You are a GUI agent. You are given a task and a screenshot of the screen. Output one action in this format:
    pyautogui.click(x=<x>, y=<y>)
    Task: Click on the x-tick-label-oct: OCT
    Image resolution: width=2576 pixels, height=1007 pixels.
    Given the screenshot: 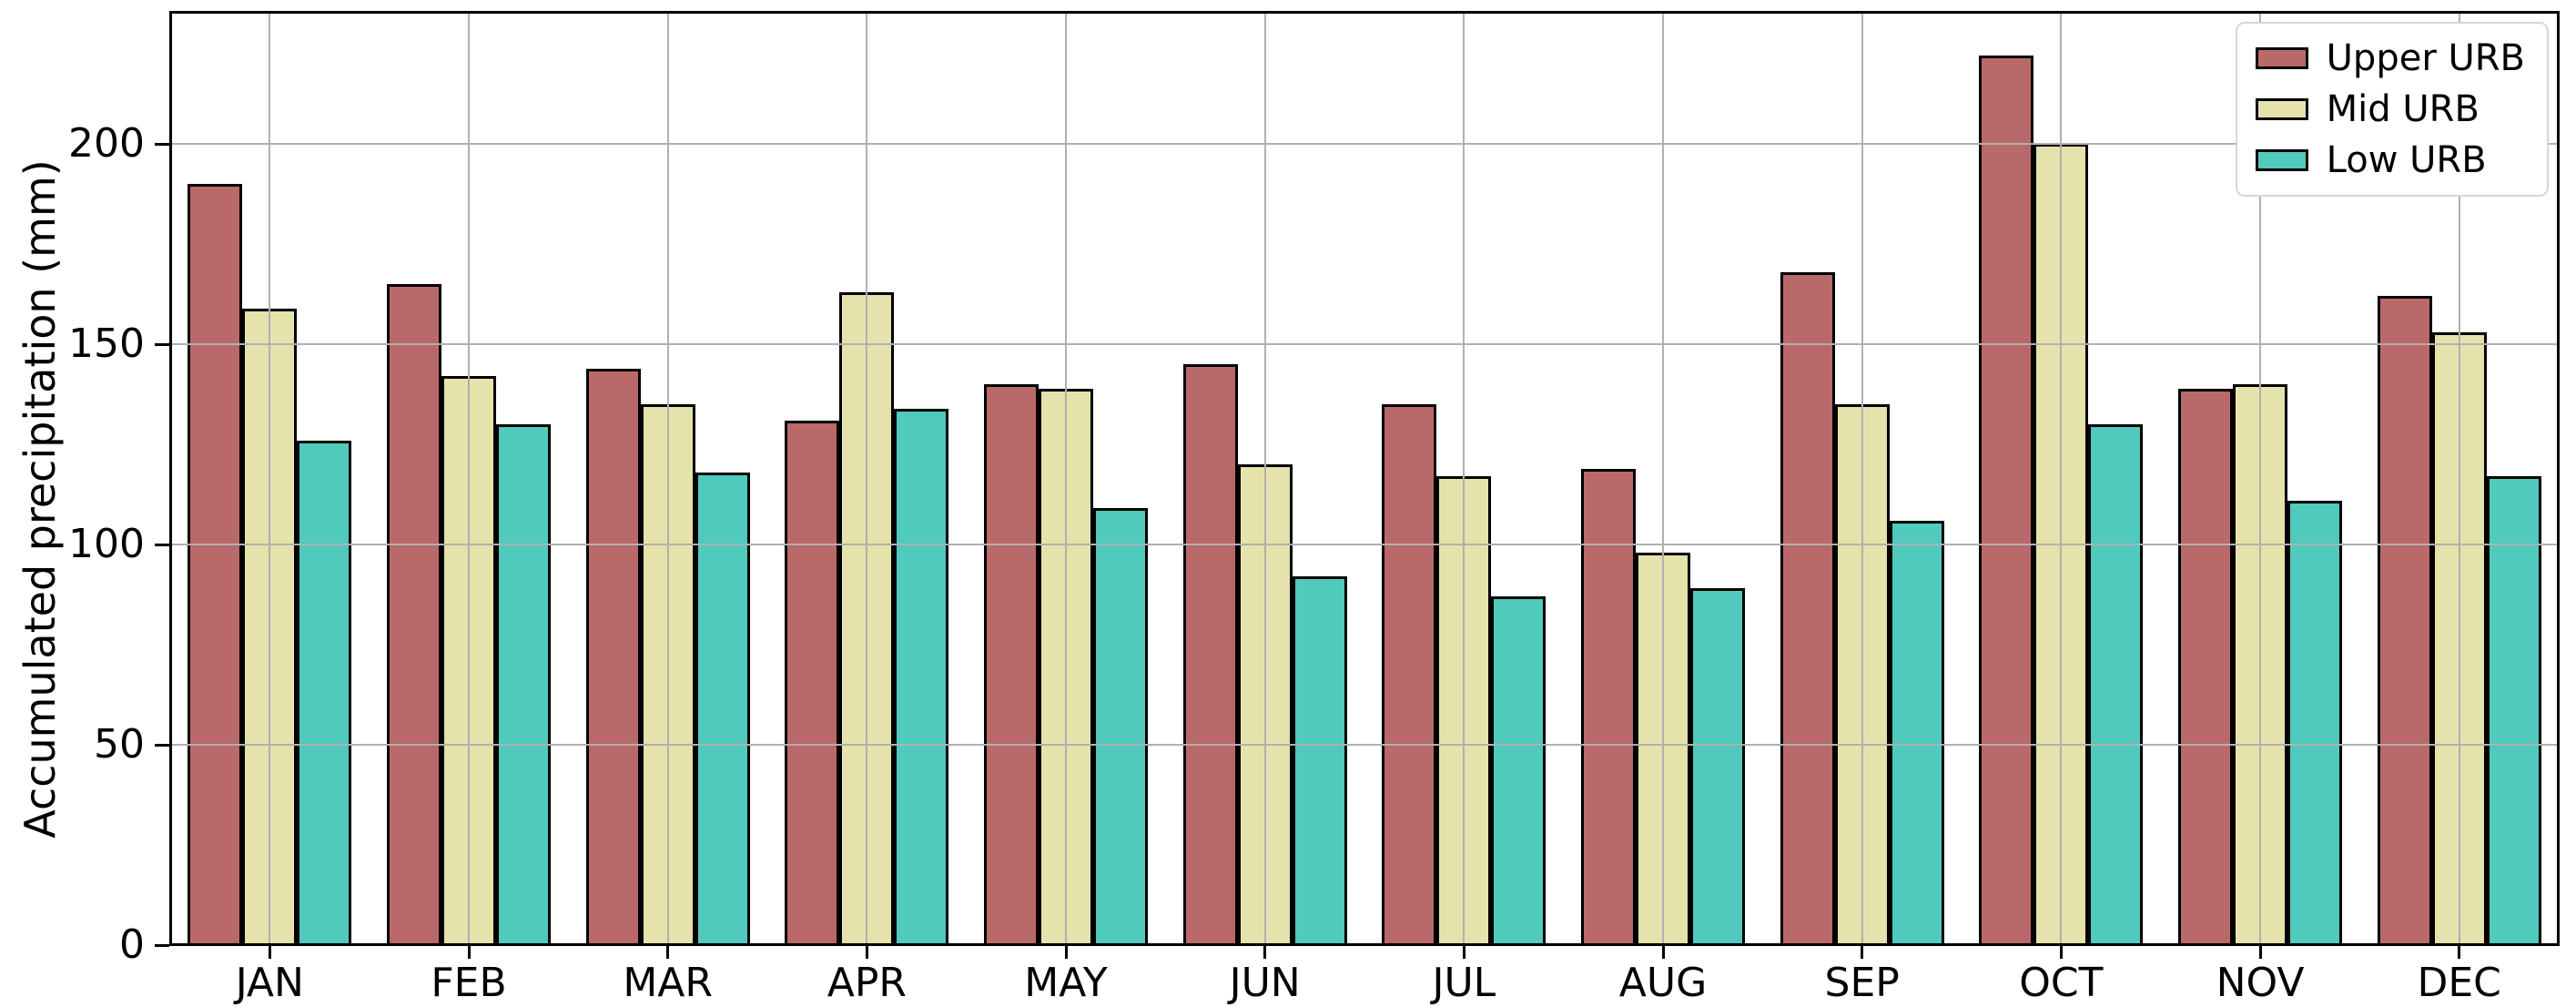 What is the action you would take?
    pyautogui.click(x=2061, y=983)
    